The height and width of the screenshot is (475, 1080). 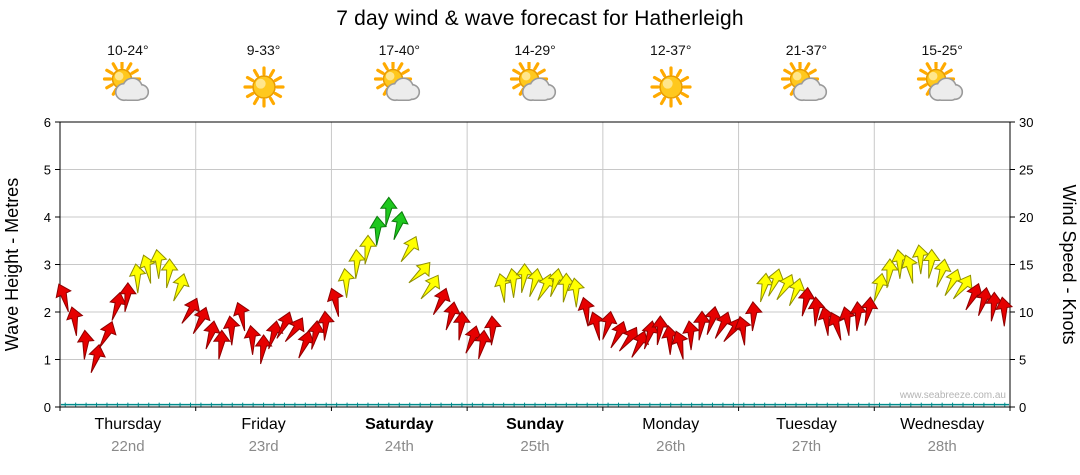 I want to click on day-label: Sunday, so click(x=535, y=424).